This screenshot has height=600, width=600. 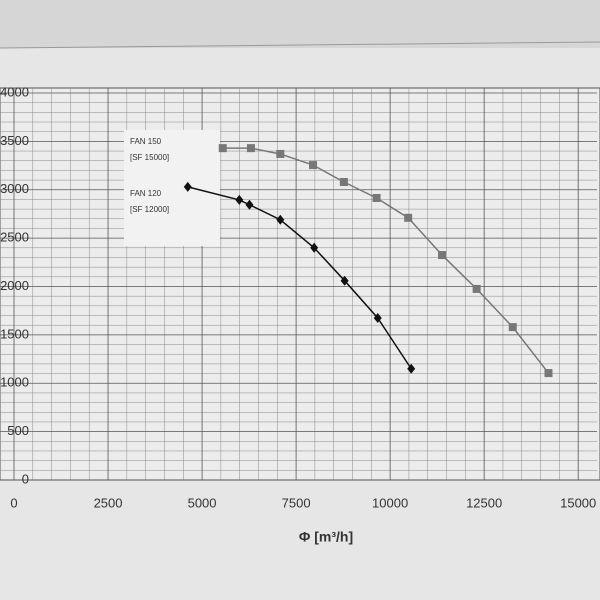 I want to click on legend-entry: [SF 15000], so click(x=149, y=157).